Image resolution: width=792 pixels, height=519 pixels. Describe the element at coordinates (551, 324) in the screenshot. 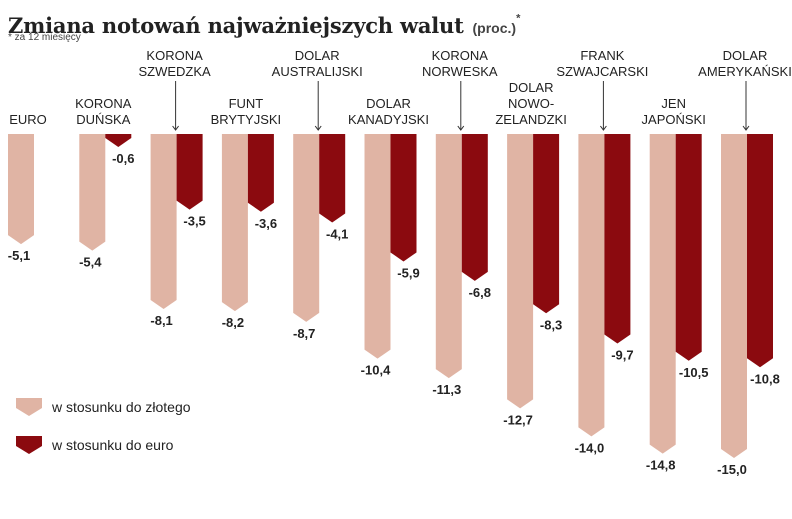

I see `value-label-vs-eur: -8,3` at that location.